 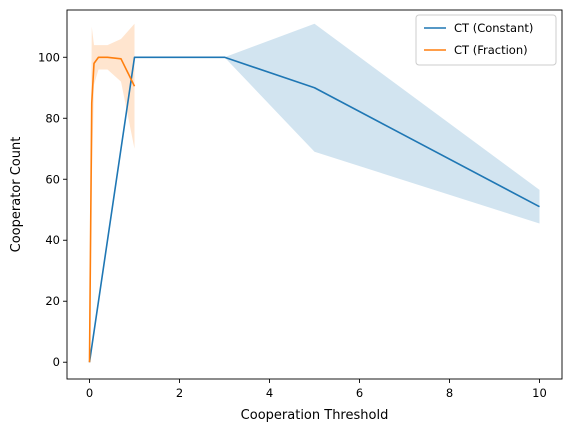 What do you see at coordinates (49, 57) in the screenshot?
I see `y-tick-label: 100` at bounding box center [49, 57].